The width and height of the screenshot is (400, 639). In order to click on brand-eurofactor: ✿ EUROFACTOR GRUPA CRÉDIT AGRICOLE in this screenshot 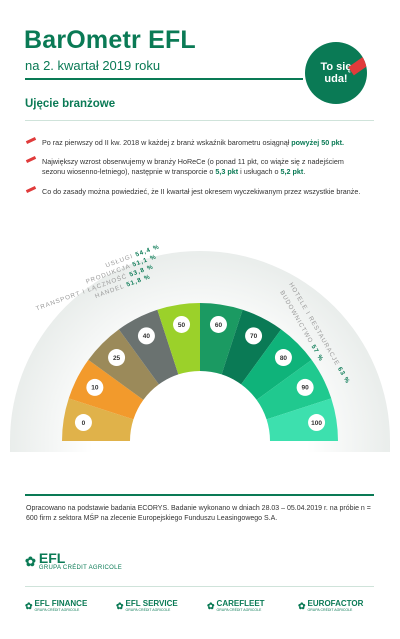, I will do `click(331, 606)`.